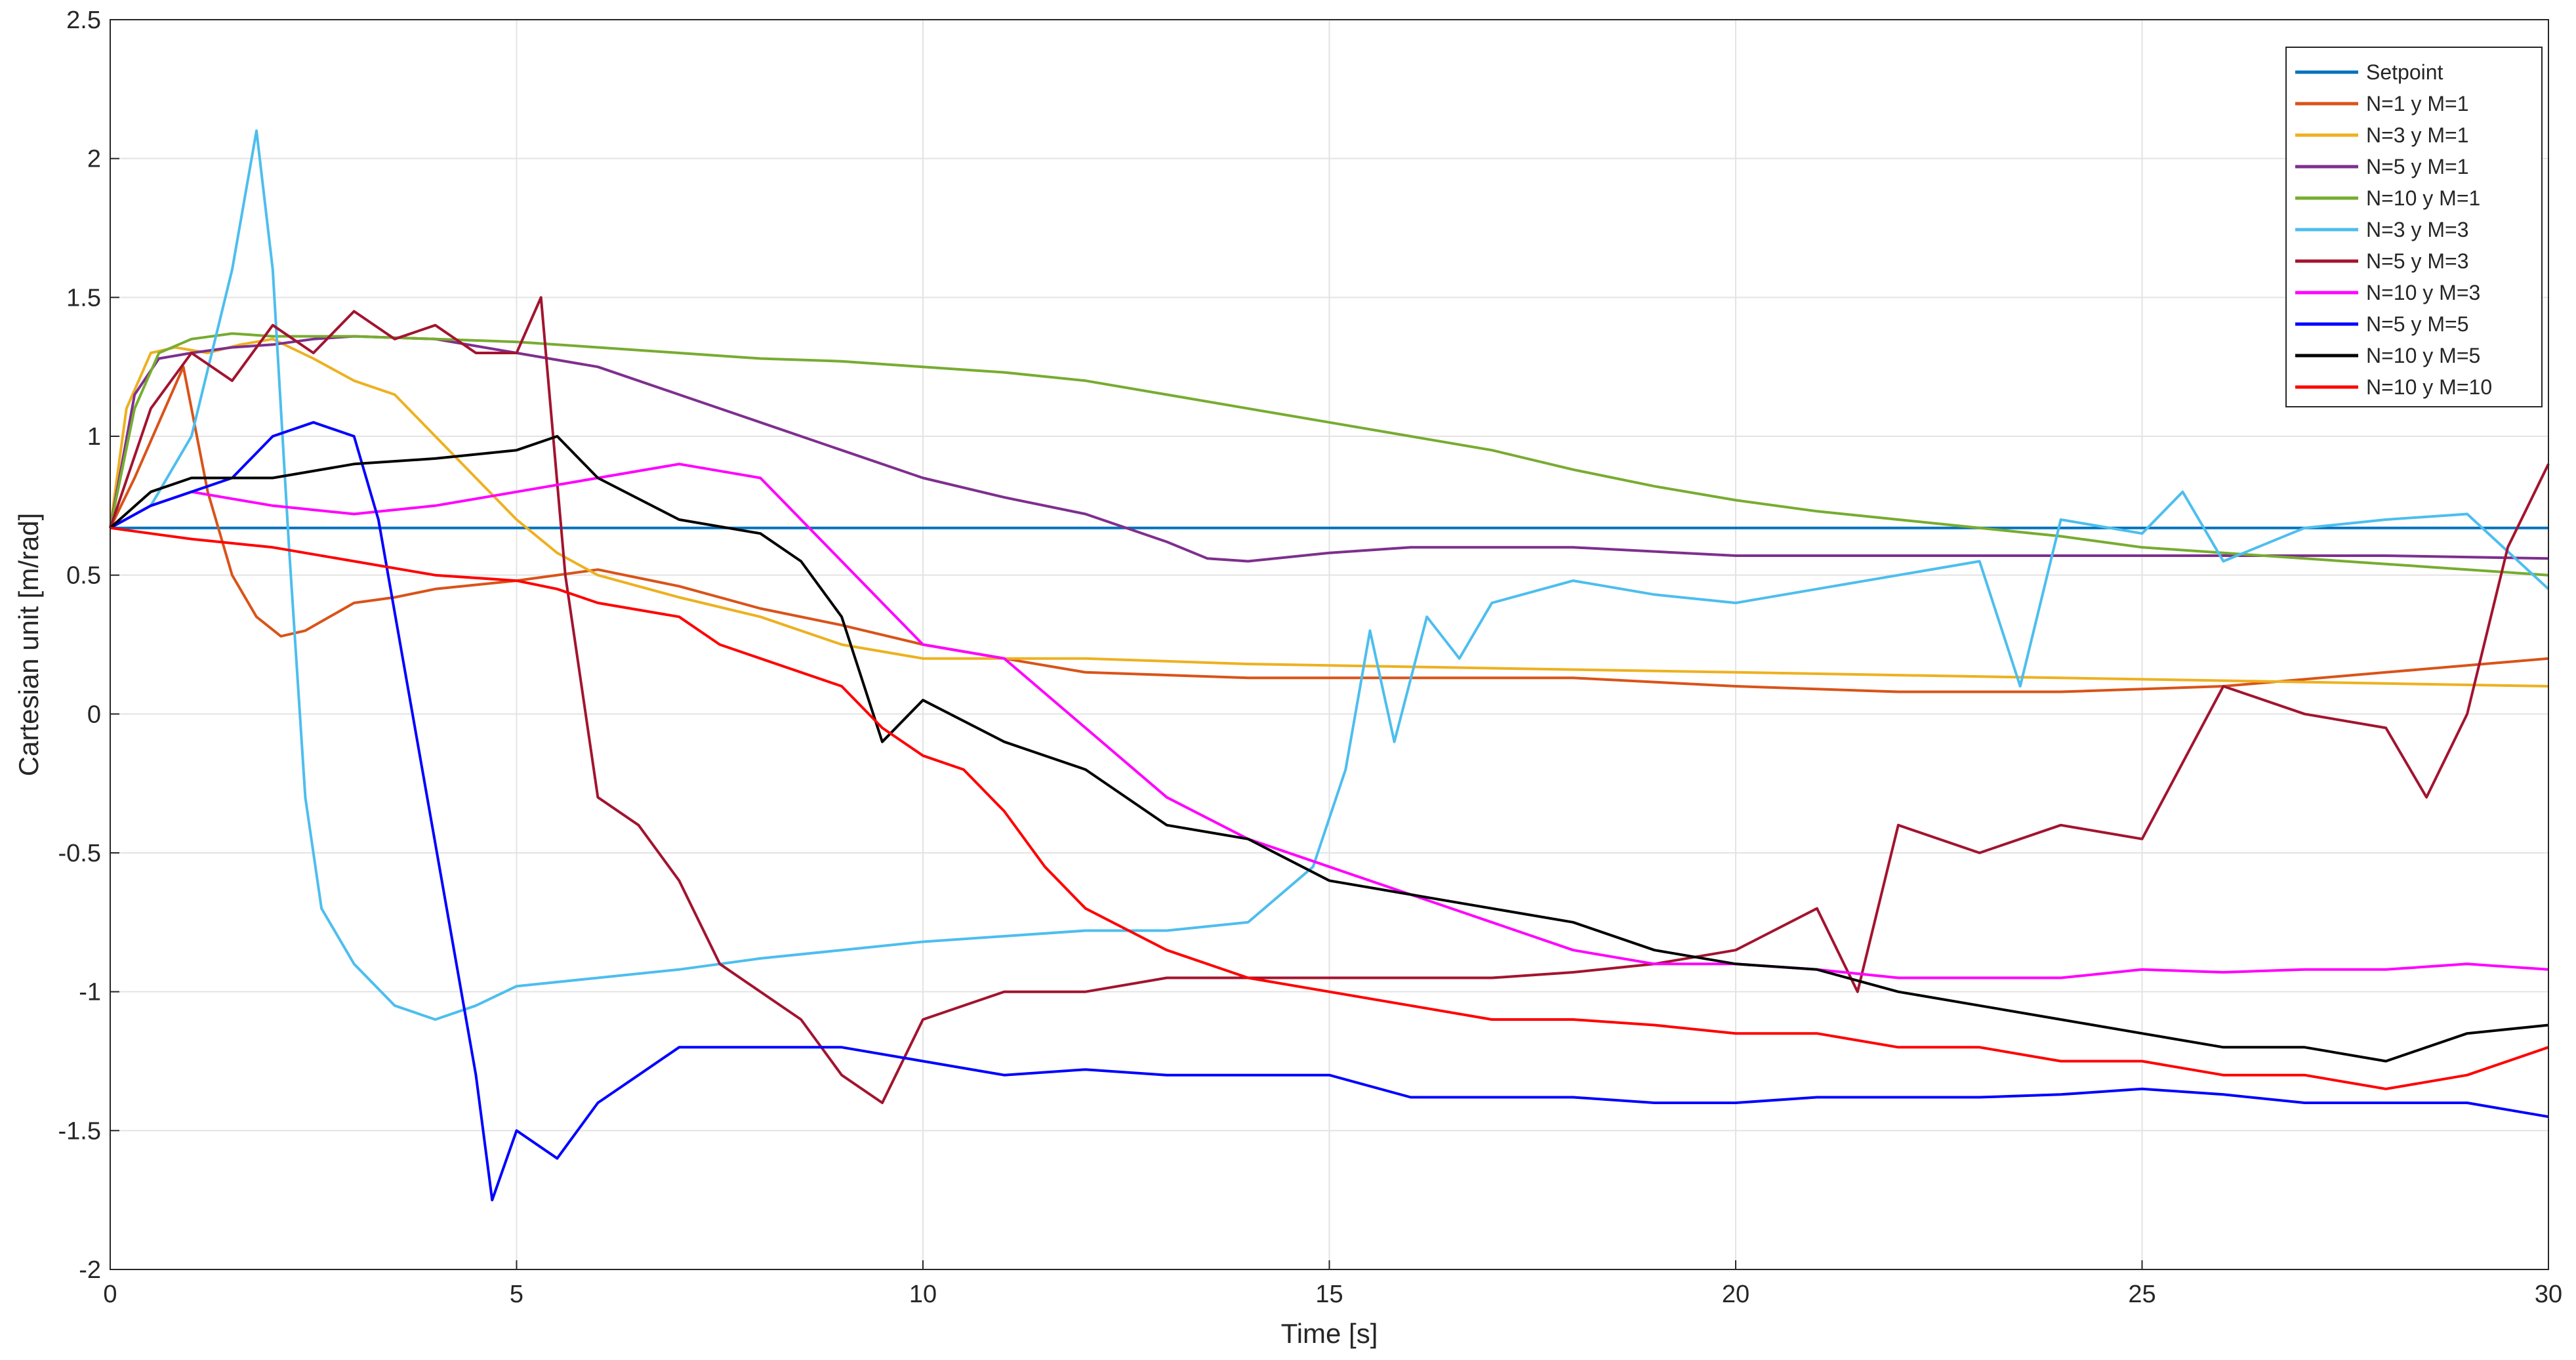  What do you see at coordinates (2417, 103) in the screenshot?
I see `legend-entry: N=1 y M=1` at bounding box center [2417, 103].